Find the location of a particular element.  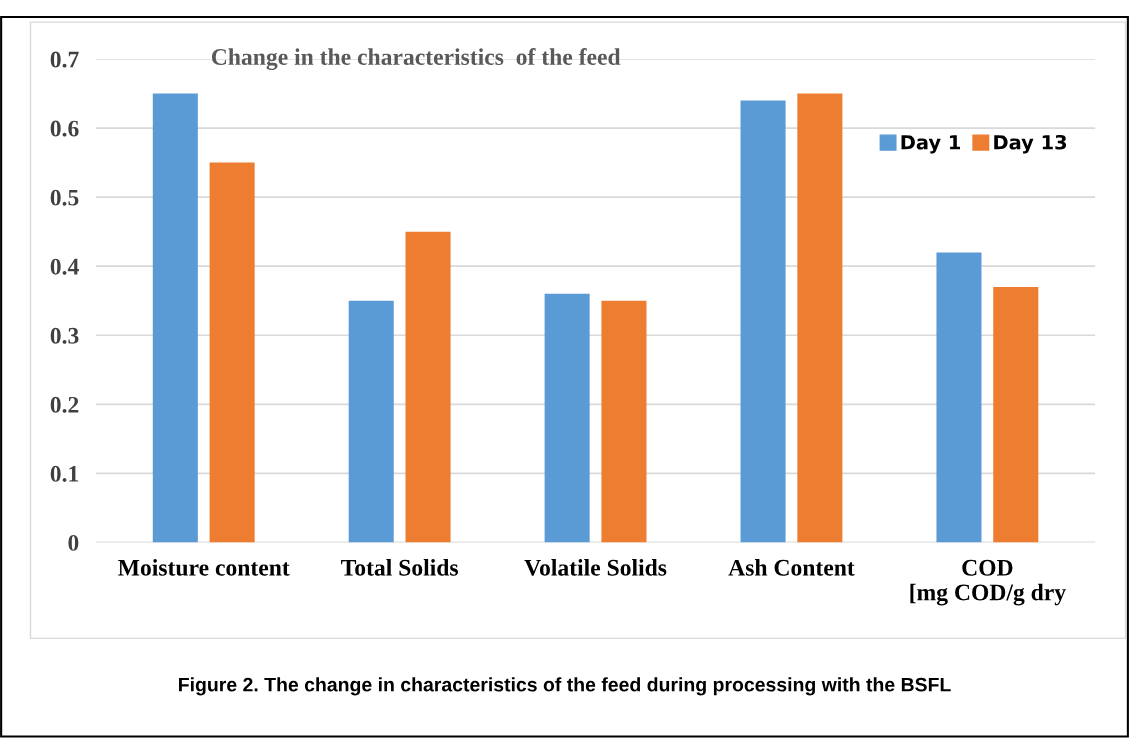

y-tick-label: 0.4 is located at coordinates (64, 266).